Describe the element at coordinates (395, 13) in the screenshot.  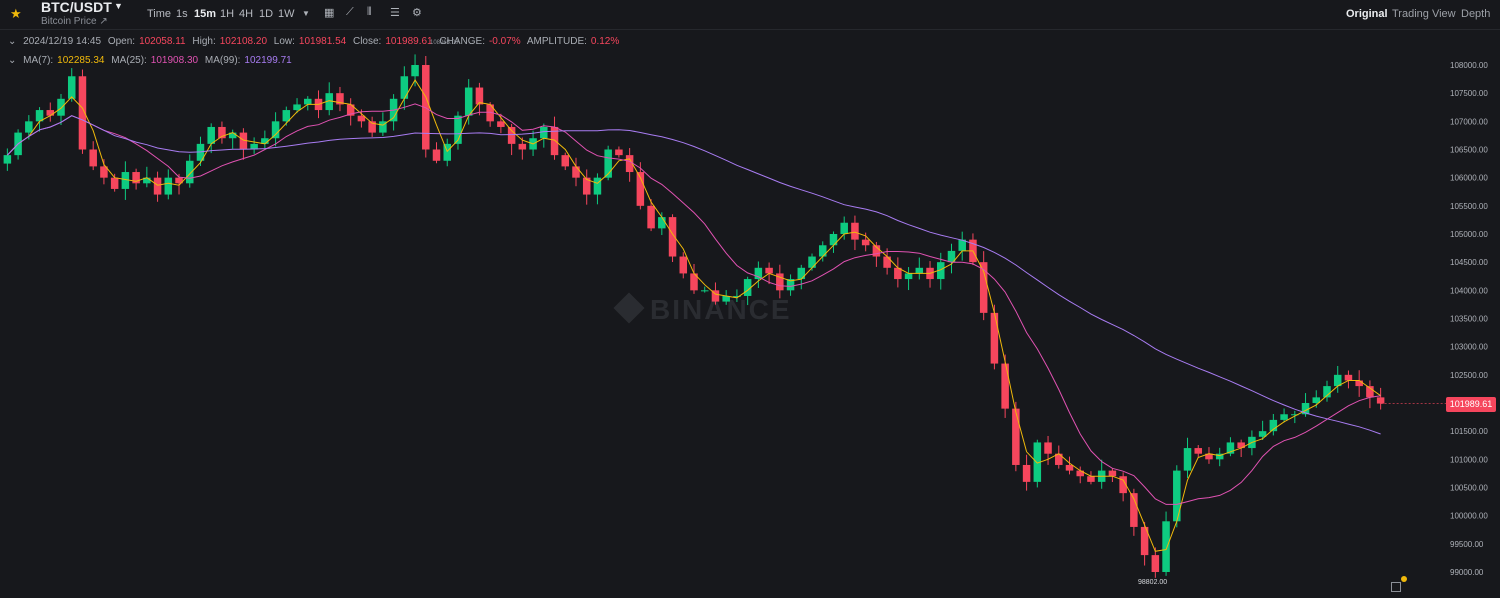
I see `indicator-icon: ☰` at that location.